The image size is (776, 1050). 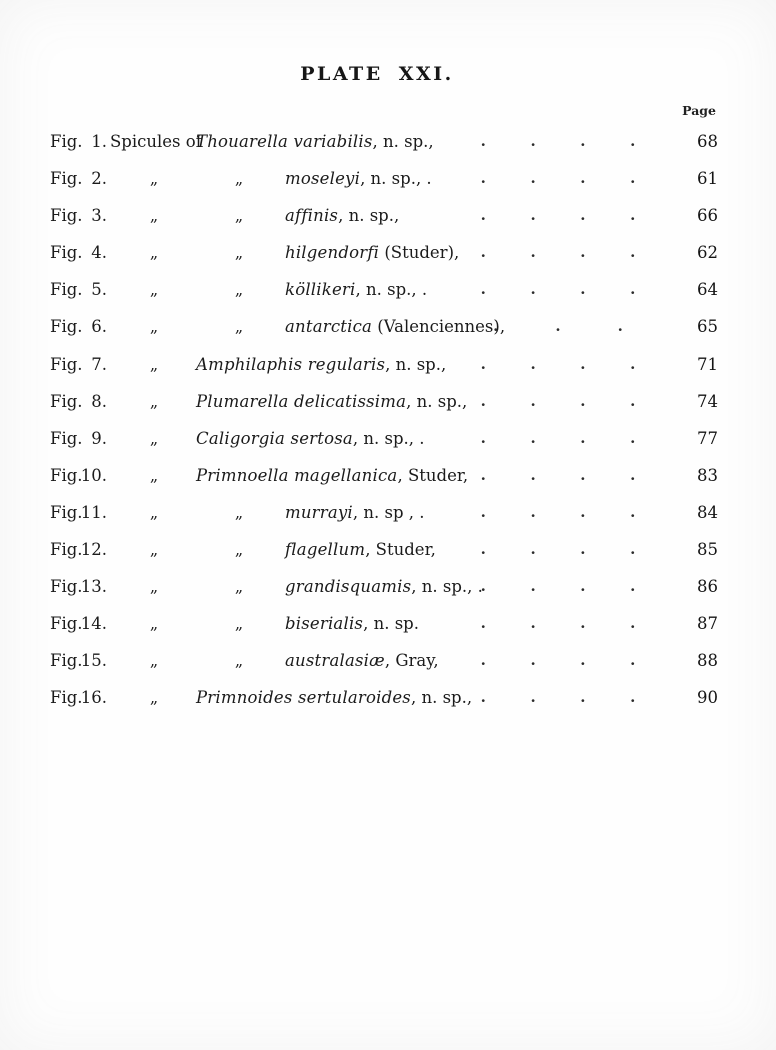 What do you see at coordinates (331, 401) in the screenshot?
I see `species-name: Plumarella delicatissima, n. sp.,` at bounding box center [331, 401].